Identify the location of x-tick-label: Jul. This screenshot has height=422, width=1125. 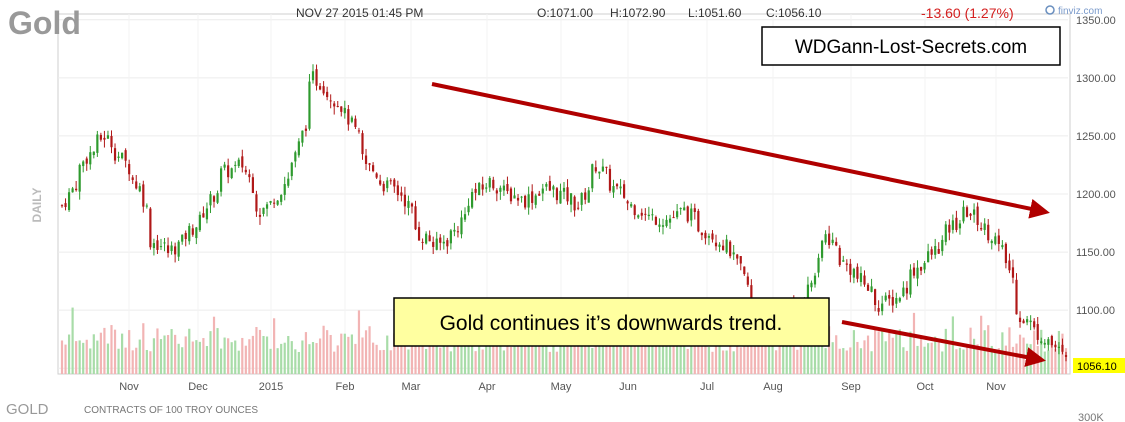
(707, 387).